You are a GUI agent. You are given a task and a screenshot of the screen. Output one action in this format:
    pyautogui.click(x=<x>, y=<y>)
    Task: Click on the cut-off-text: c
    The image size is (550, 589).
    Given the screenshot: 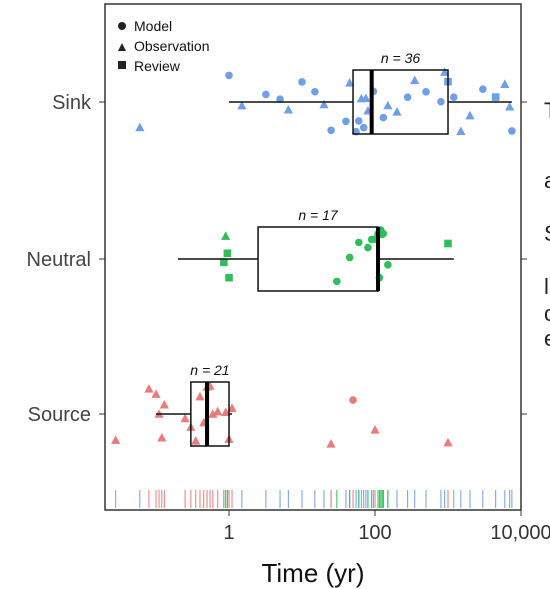 What is the action you would take?
    pyautogui.click(x=547, y=313)
    